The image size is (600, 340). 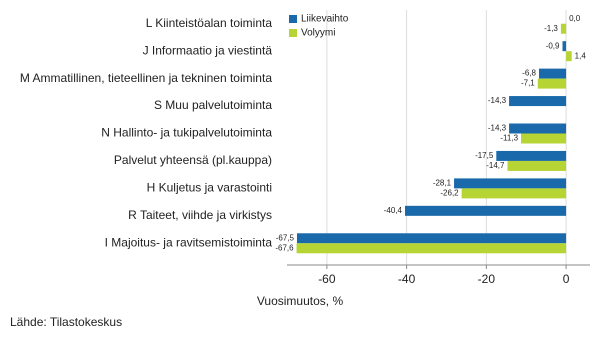 What do you see at coordinates (495, 165) in the screenshot?
I see `value-label: -14,7` at bounding box center [495, 165].